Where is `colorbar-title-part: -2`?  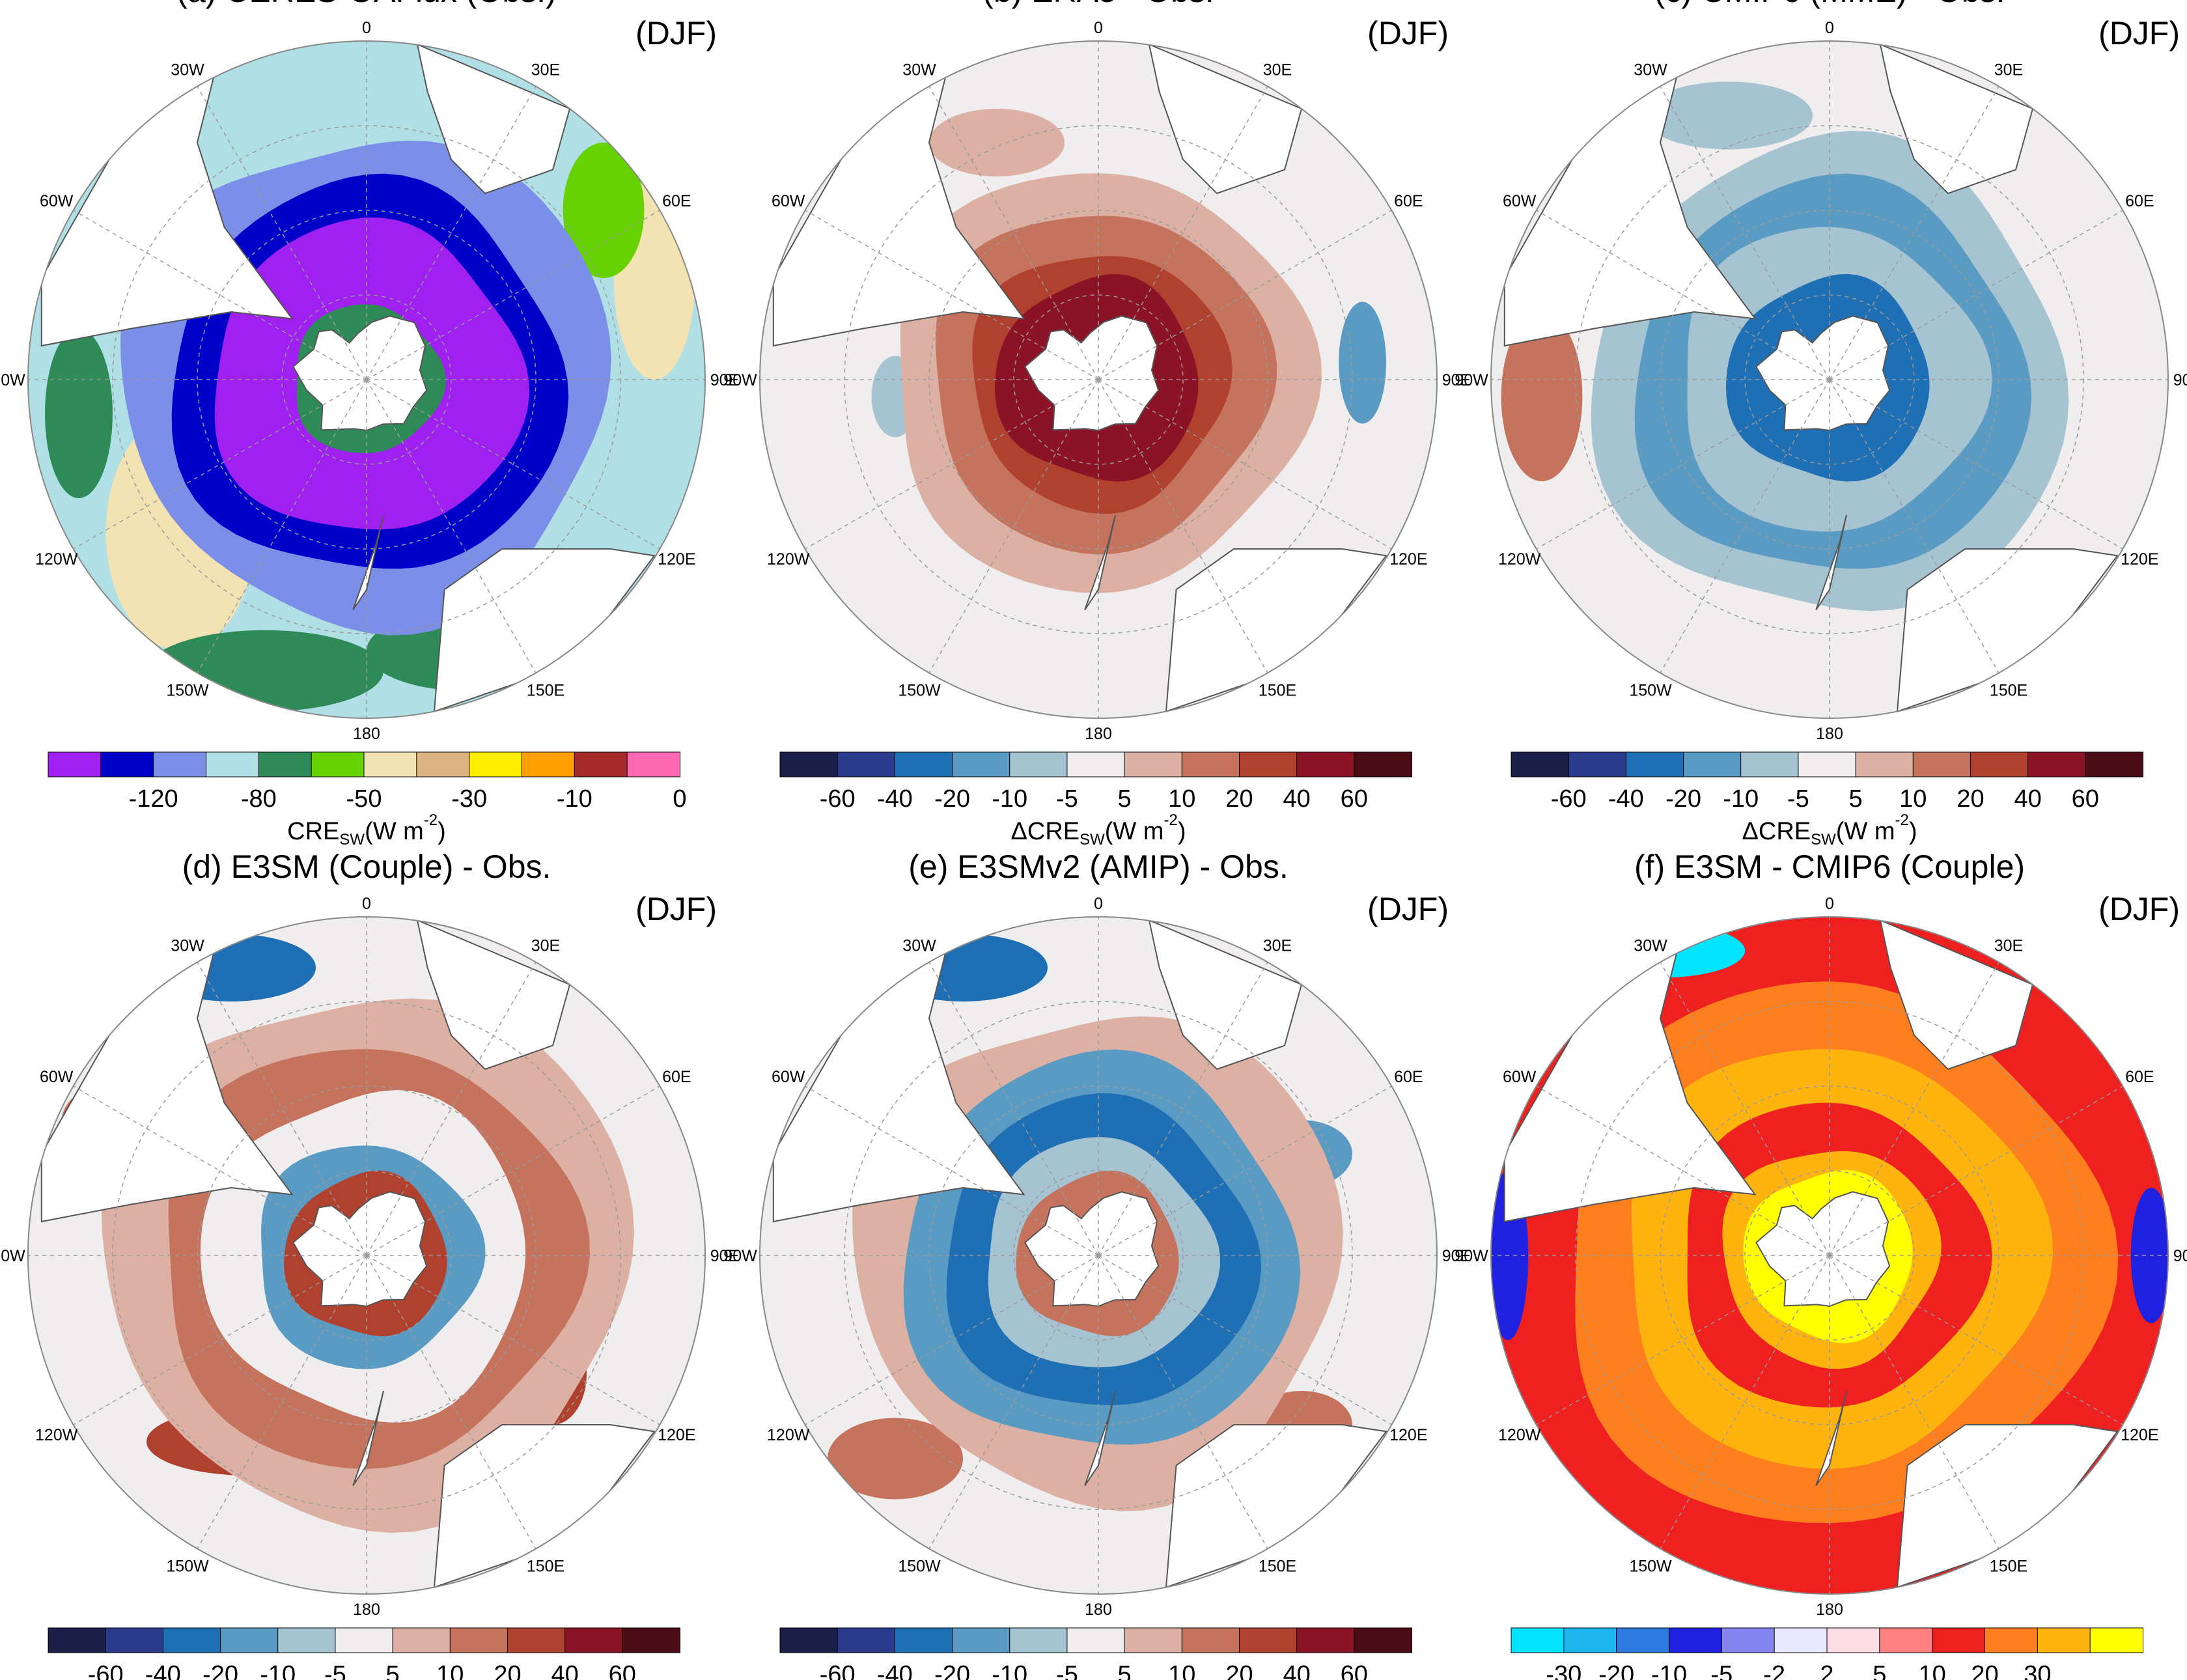
colorbar-title-part: -2 is located at coordinates (431, 820).